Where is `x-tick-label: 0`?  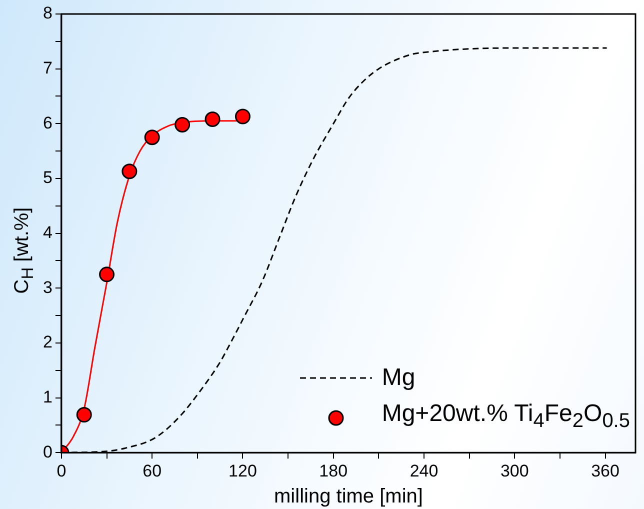 x-tick-label: 0 is located at coordinates (61, 470).